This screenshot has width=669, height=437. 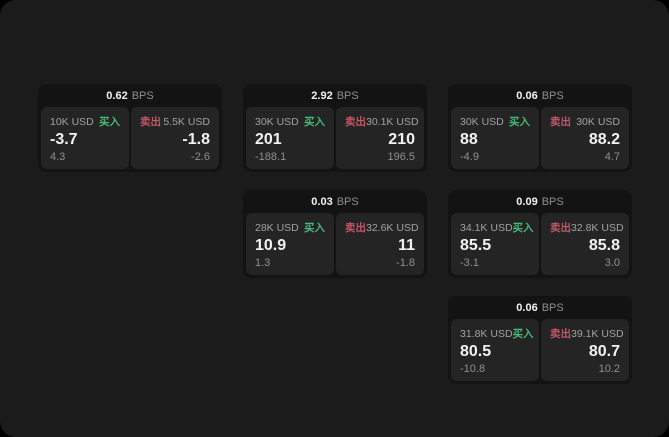 What do you see at coordinates (476, 352) in the screenshot?
I see `buy-price: 80.5` at bounding box center [476, 352].